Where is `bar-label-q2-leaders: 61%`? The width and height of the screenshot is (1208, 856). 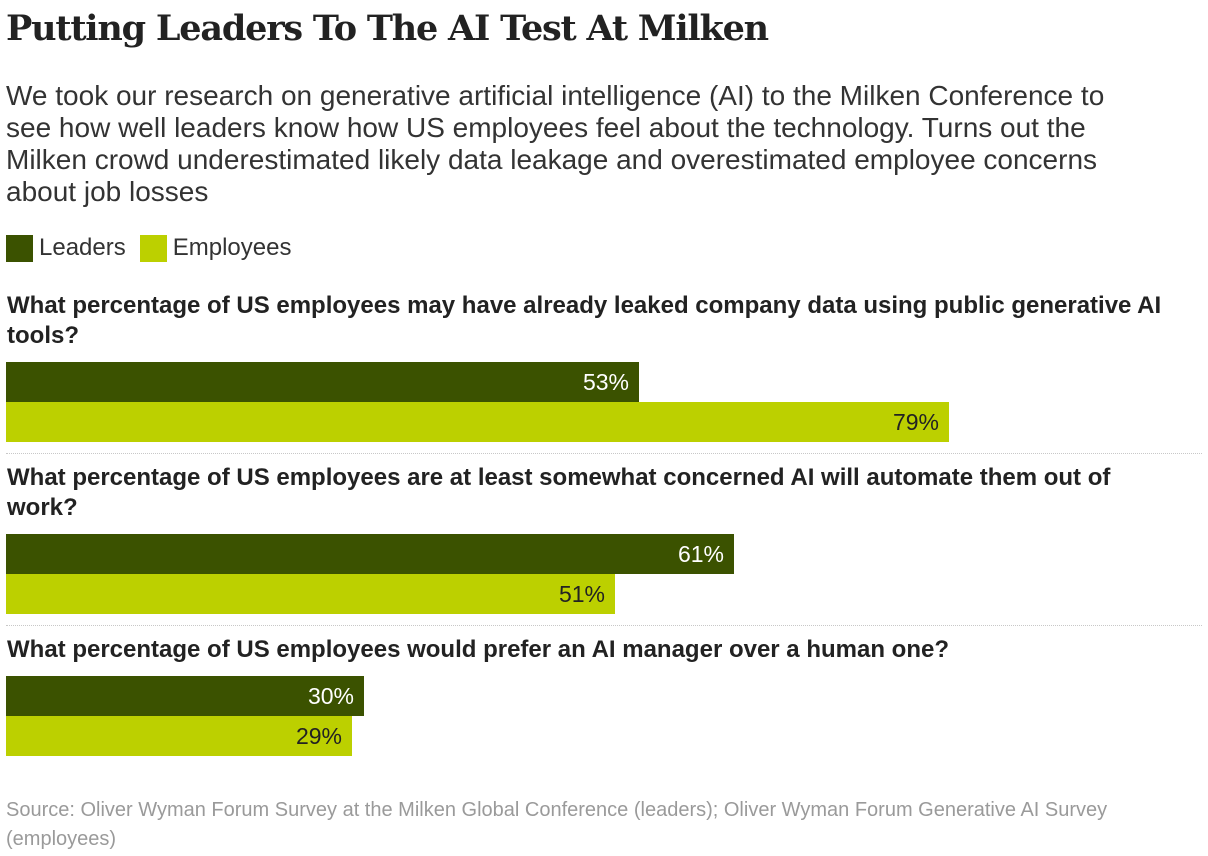
bar-label-q2-leaders: 61% is located at coordinates (700, 553).